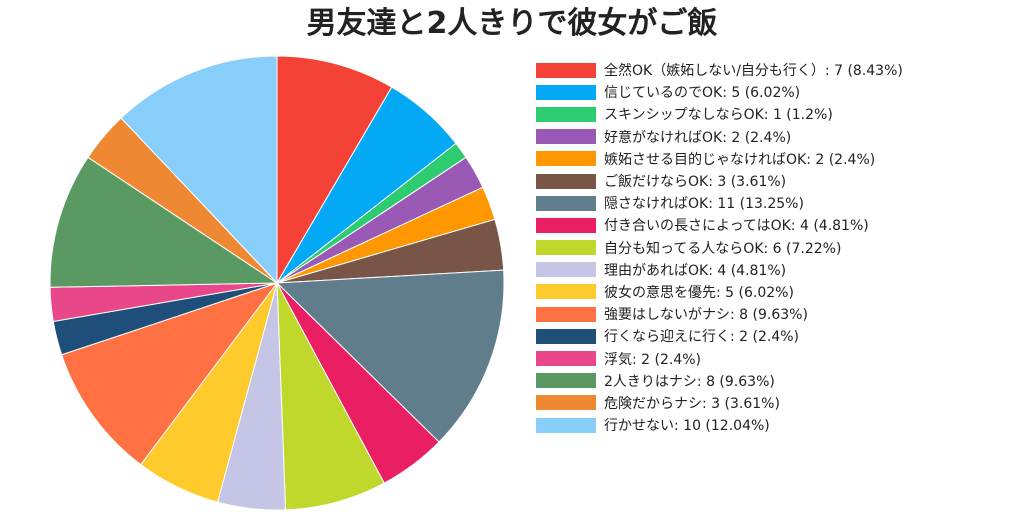 This screenshot has height=512, width=1024. What do you see at coordinates (695, 270) in the screenshot?
I see `legend-label: 理由があればOK: 4 (4.81%)` at bounding box center [695, 270].